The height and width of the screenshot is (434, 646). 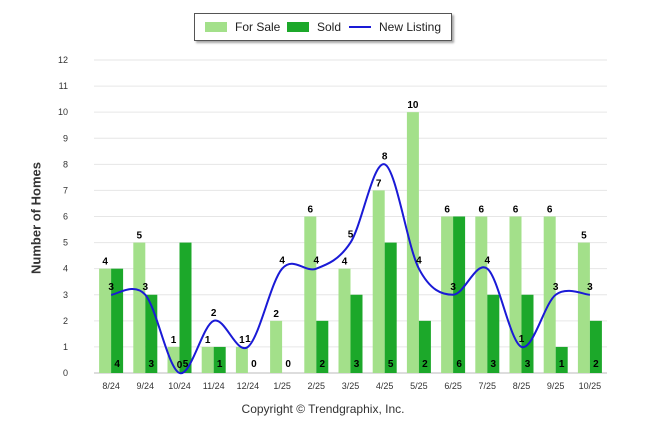 I want to click on x-tick-label-9: 5/25, so click(x=419, y=386).